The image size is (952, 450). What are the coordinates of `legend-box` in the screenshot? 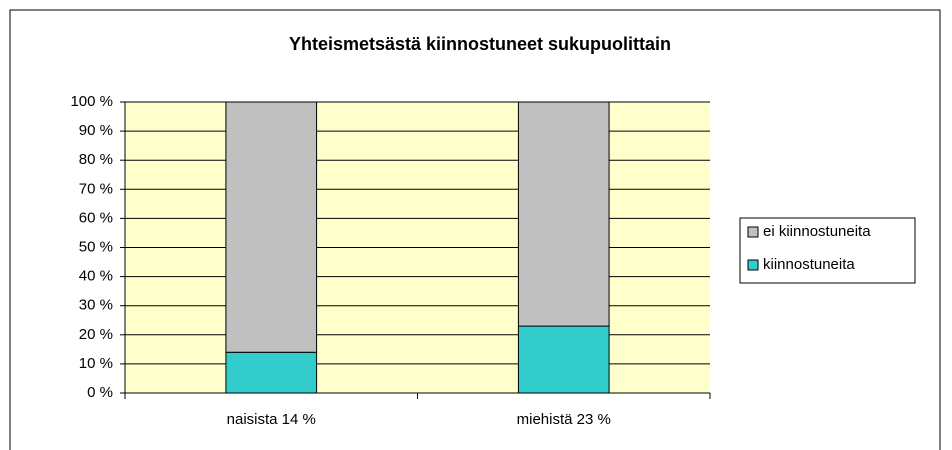 It's located at (827, 250).